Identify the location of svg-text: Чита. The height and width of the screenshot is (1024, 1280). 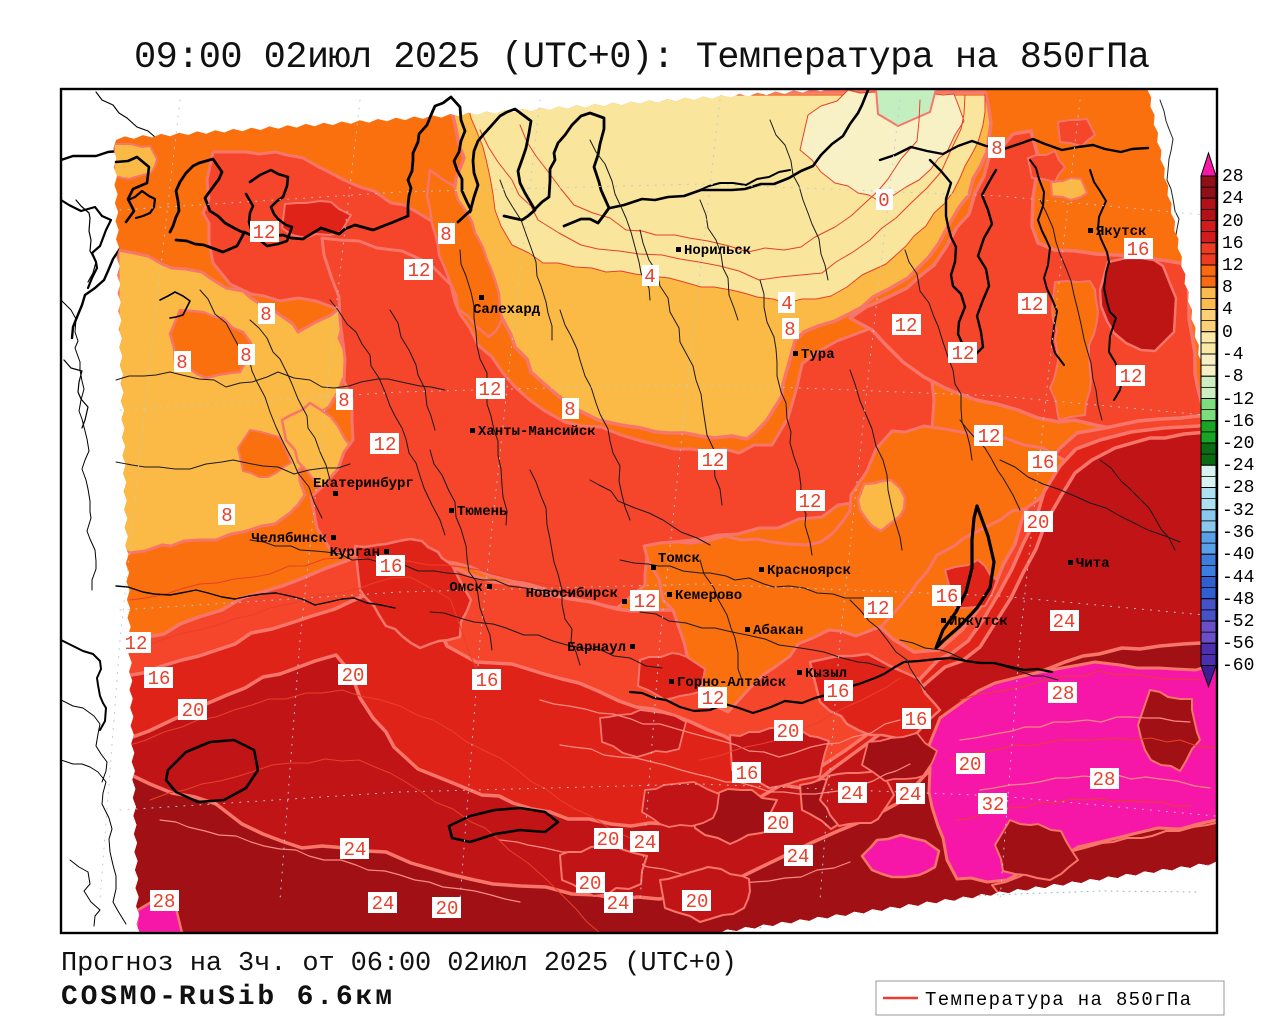
(1093, 564).